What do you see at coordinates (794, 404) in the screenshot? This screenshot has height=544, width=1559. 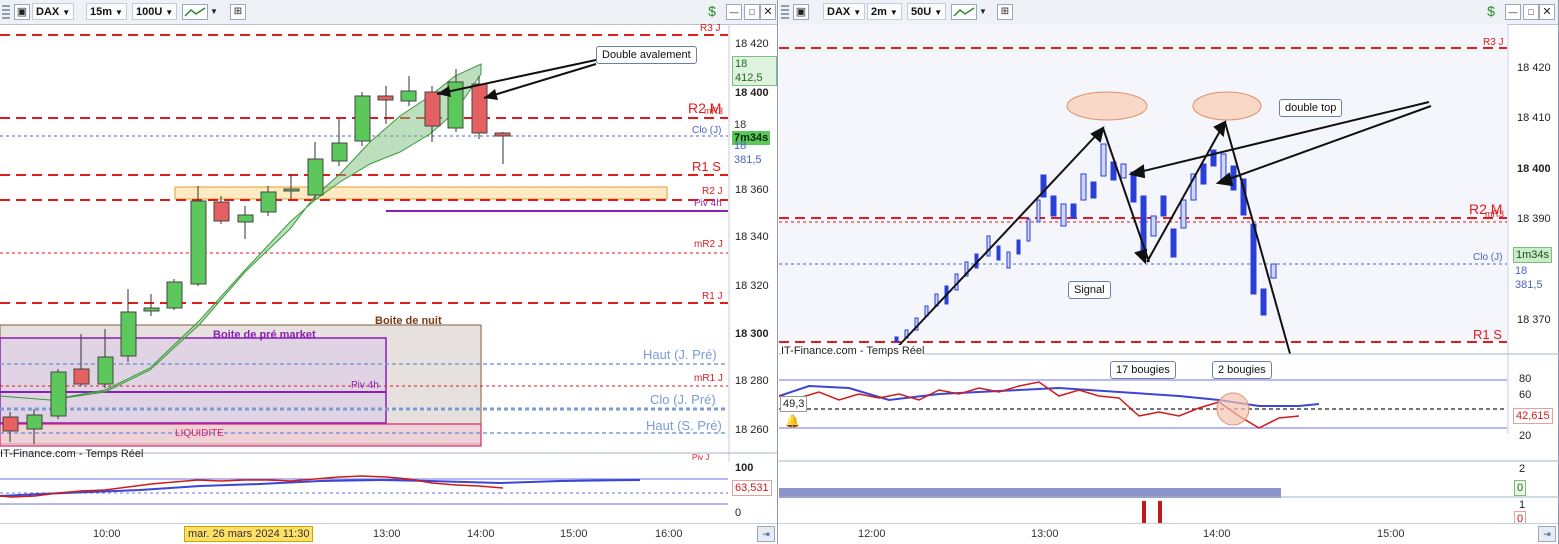 I see `indicator-left-value: 49,3` at bounding box center [794, 404].